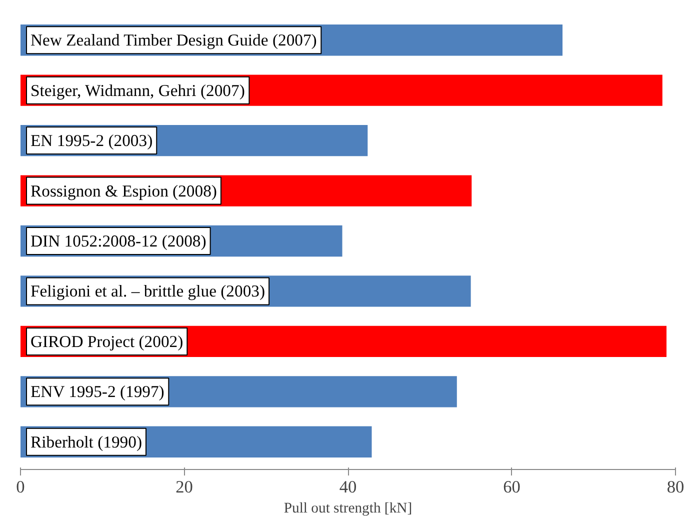 Image resolution: width=689 pixels, height=519 pixels. I want to click on y-tick-label: Steiger, Widmann, Gehri (2007), so click(137, 90).